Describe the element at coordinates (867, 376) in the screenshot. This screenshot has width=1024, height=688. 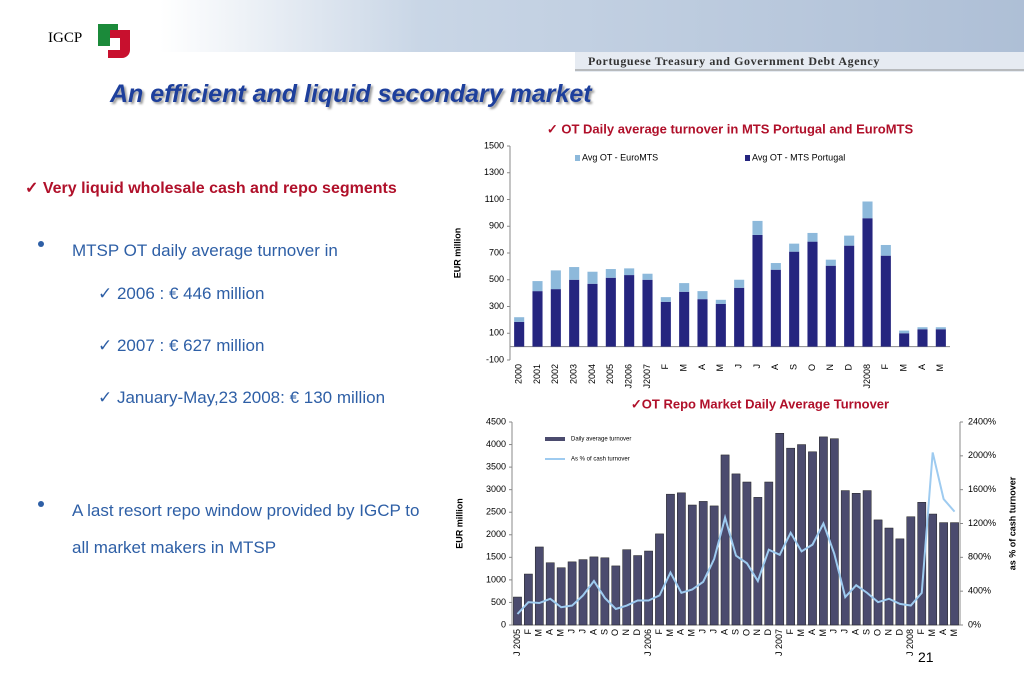
I see `x-tick-label: J2008` at that location.